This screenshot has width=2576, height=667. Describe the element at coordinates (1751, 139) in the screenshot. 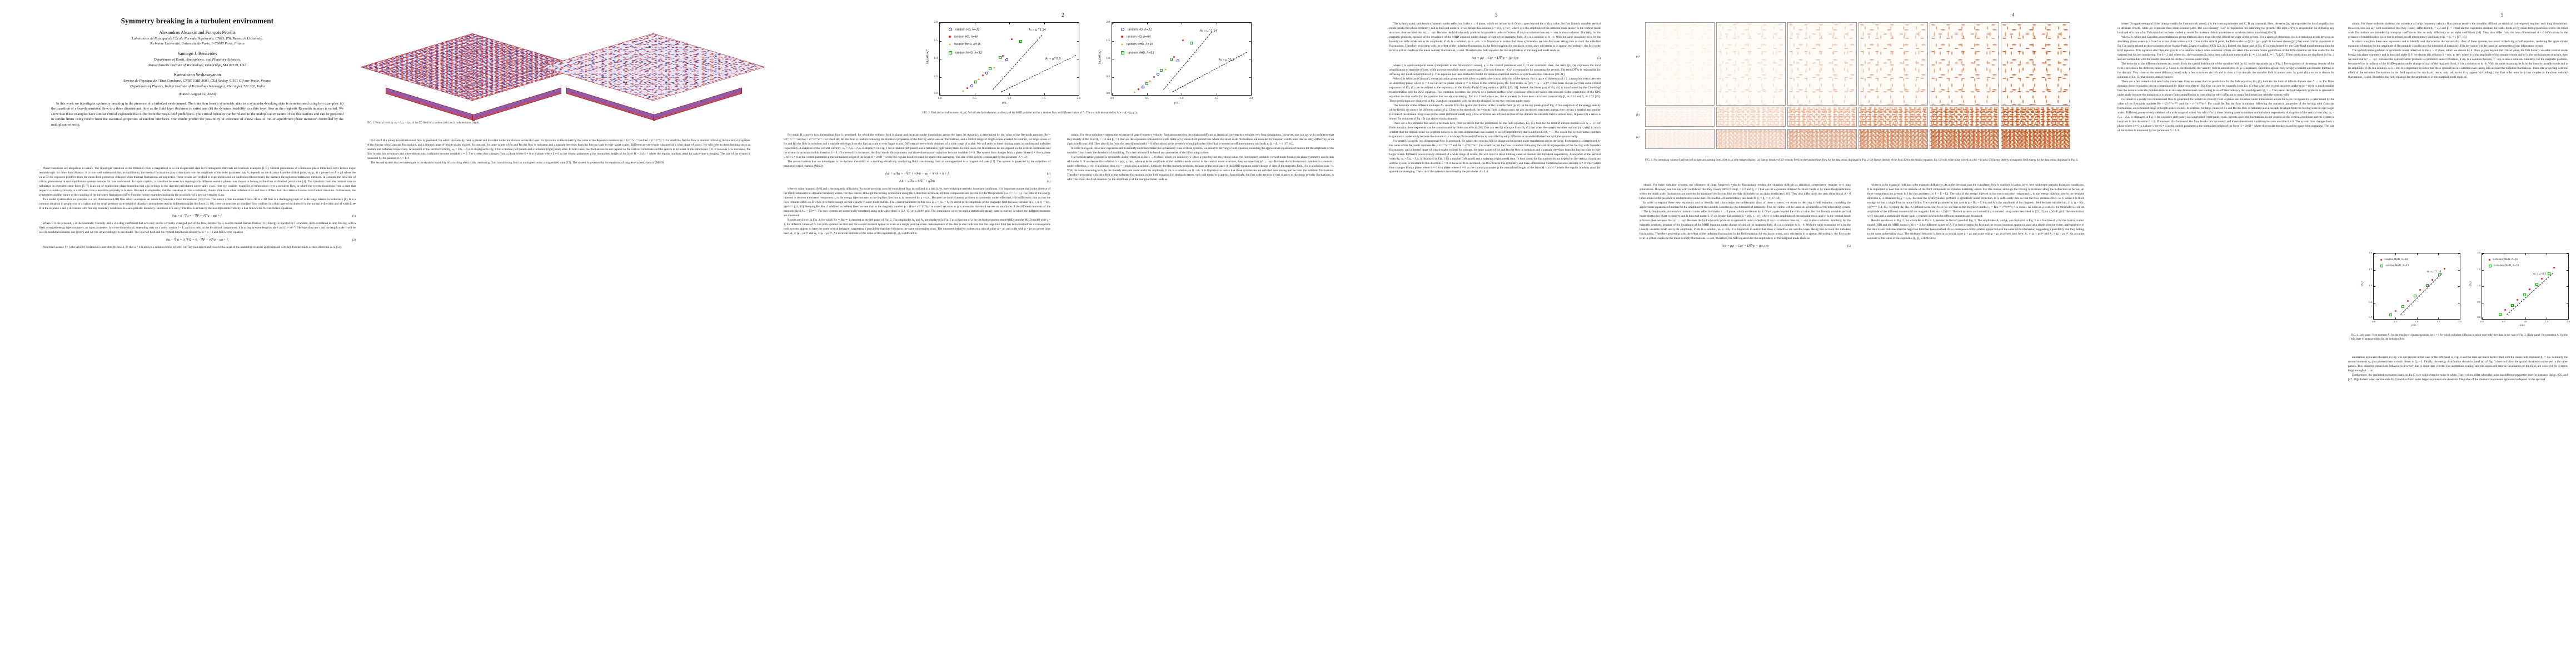

I see `figure-3-cell-c1` at that location.